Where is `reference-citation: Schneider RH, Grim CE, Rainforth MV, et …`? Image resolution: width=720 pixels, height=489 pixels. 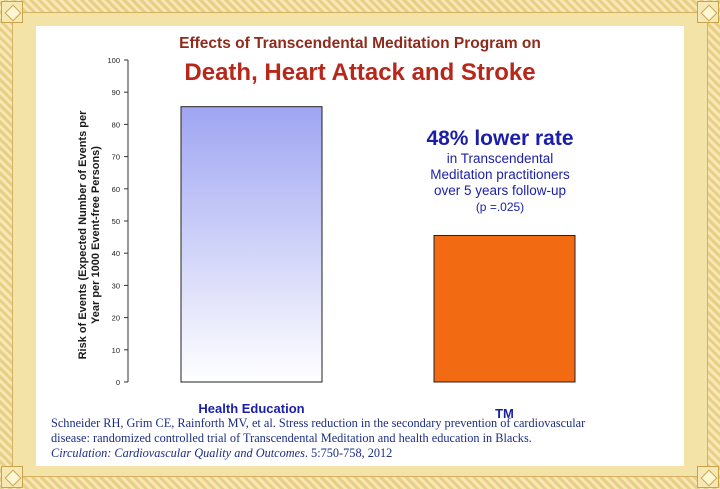
reference-citation: Schneider RH, Grim CE, Rainforth MV, et … is located at coordinates (366, 438).